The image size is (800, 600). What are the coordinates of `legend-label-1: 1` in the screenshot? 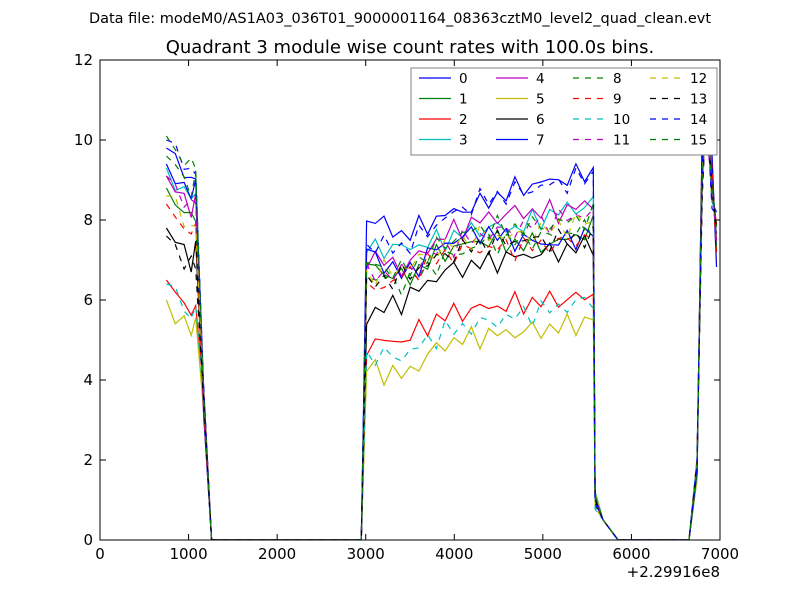 It's located at (463, 100).